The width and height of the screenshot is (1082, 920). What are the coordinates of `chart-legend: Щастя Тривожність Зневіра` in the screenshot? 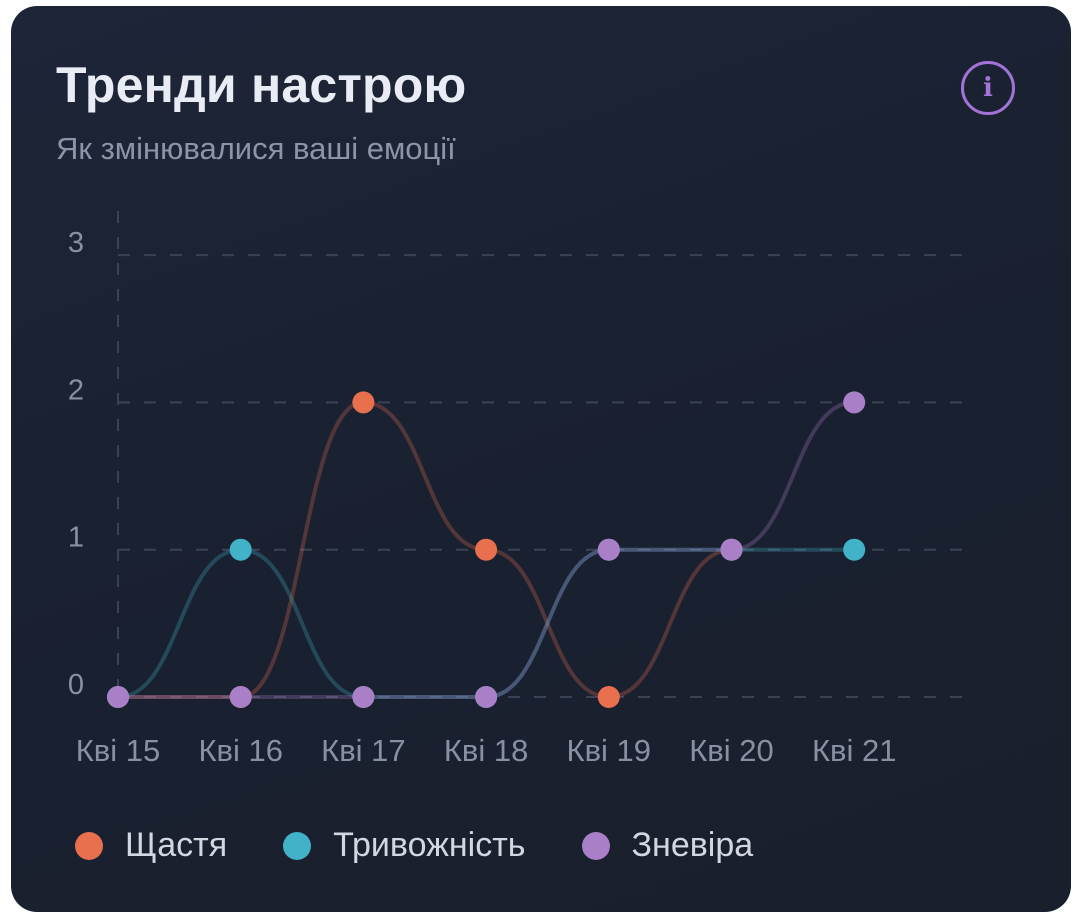 It's located at (442, 845).